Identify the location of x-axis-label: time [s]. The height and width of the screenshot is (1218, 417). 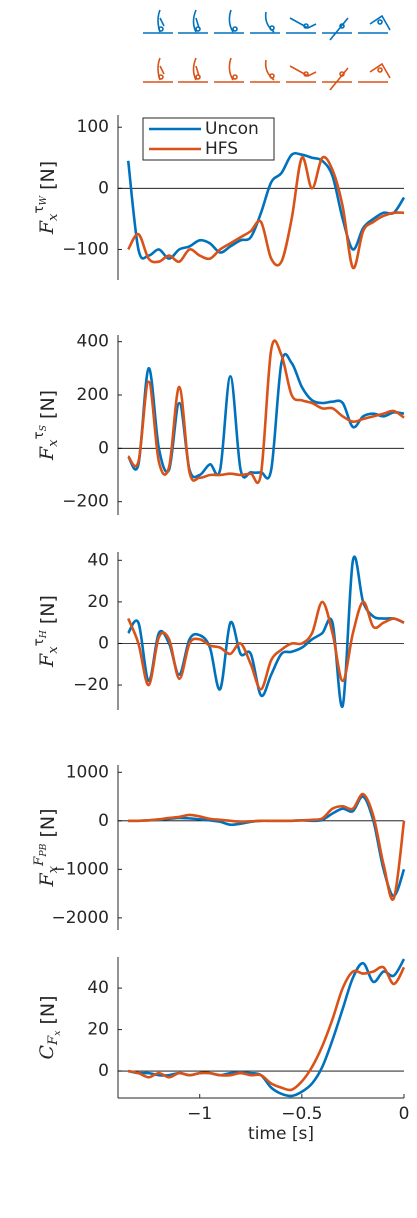
(281, 1134).